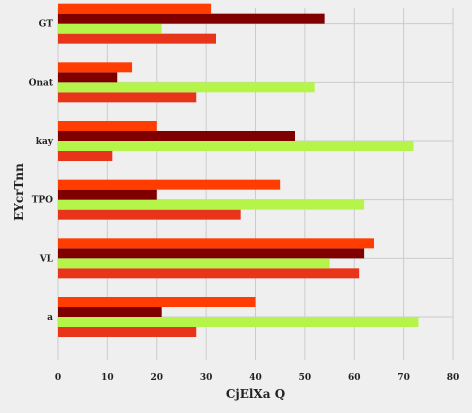  Describe the element at coordinates (354, 378) in the screenshot. I see `x-tick-label: 60` at that location.